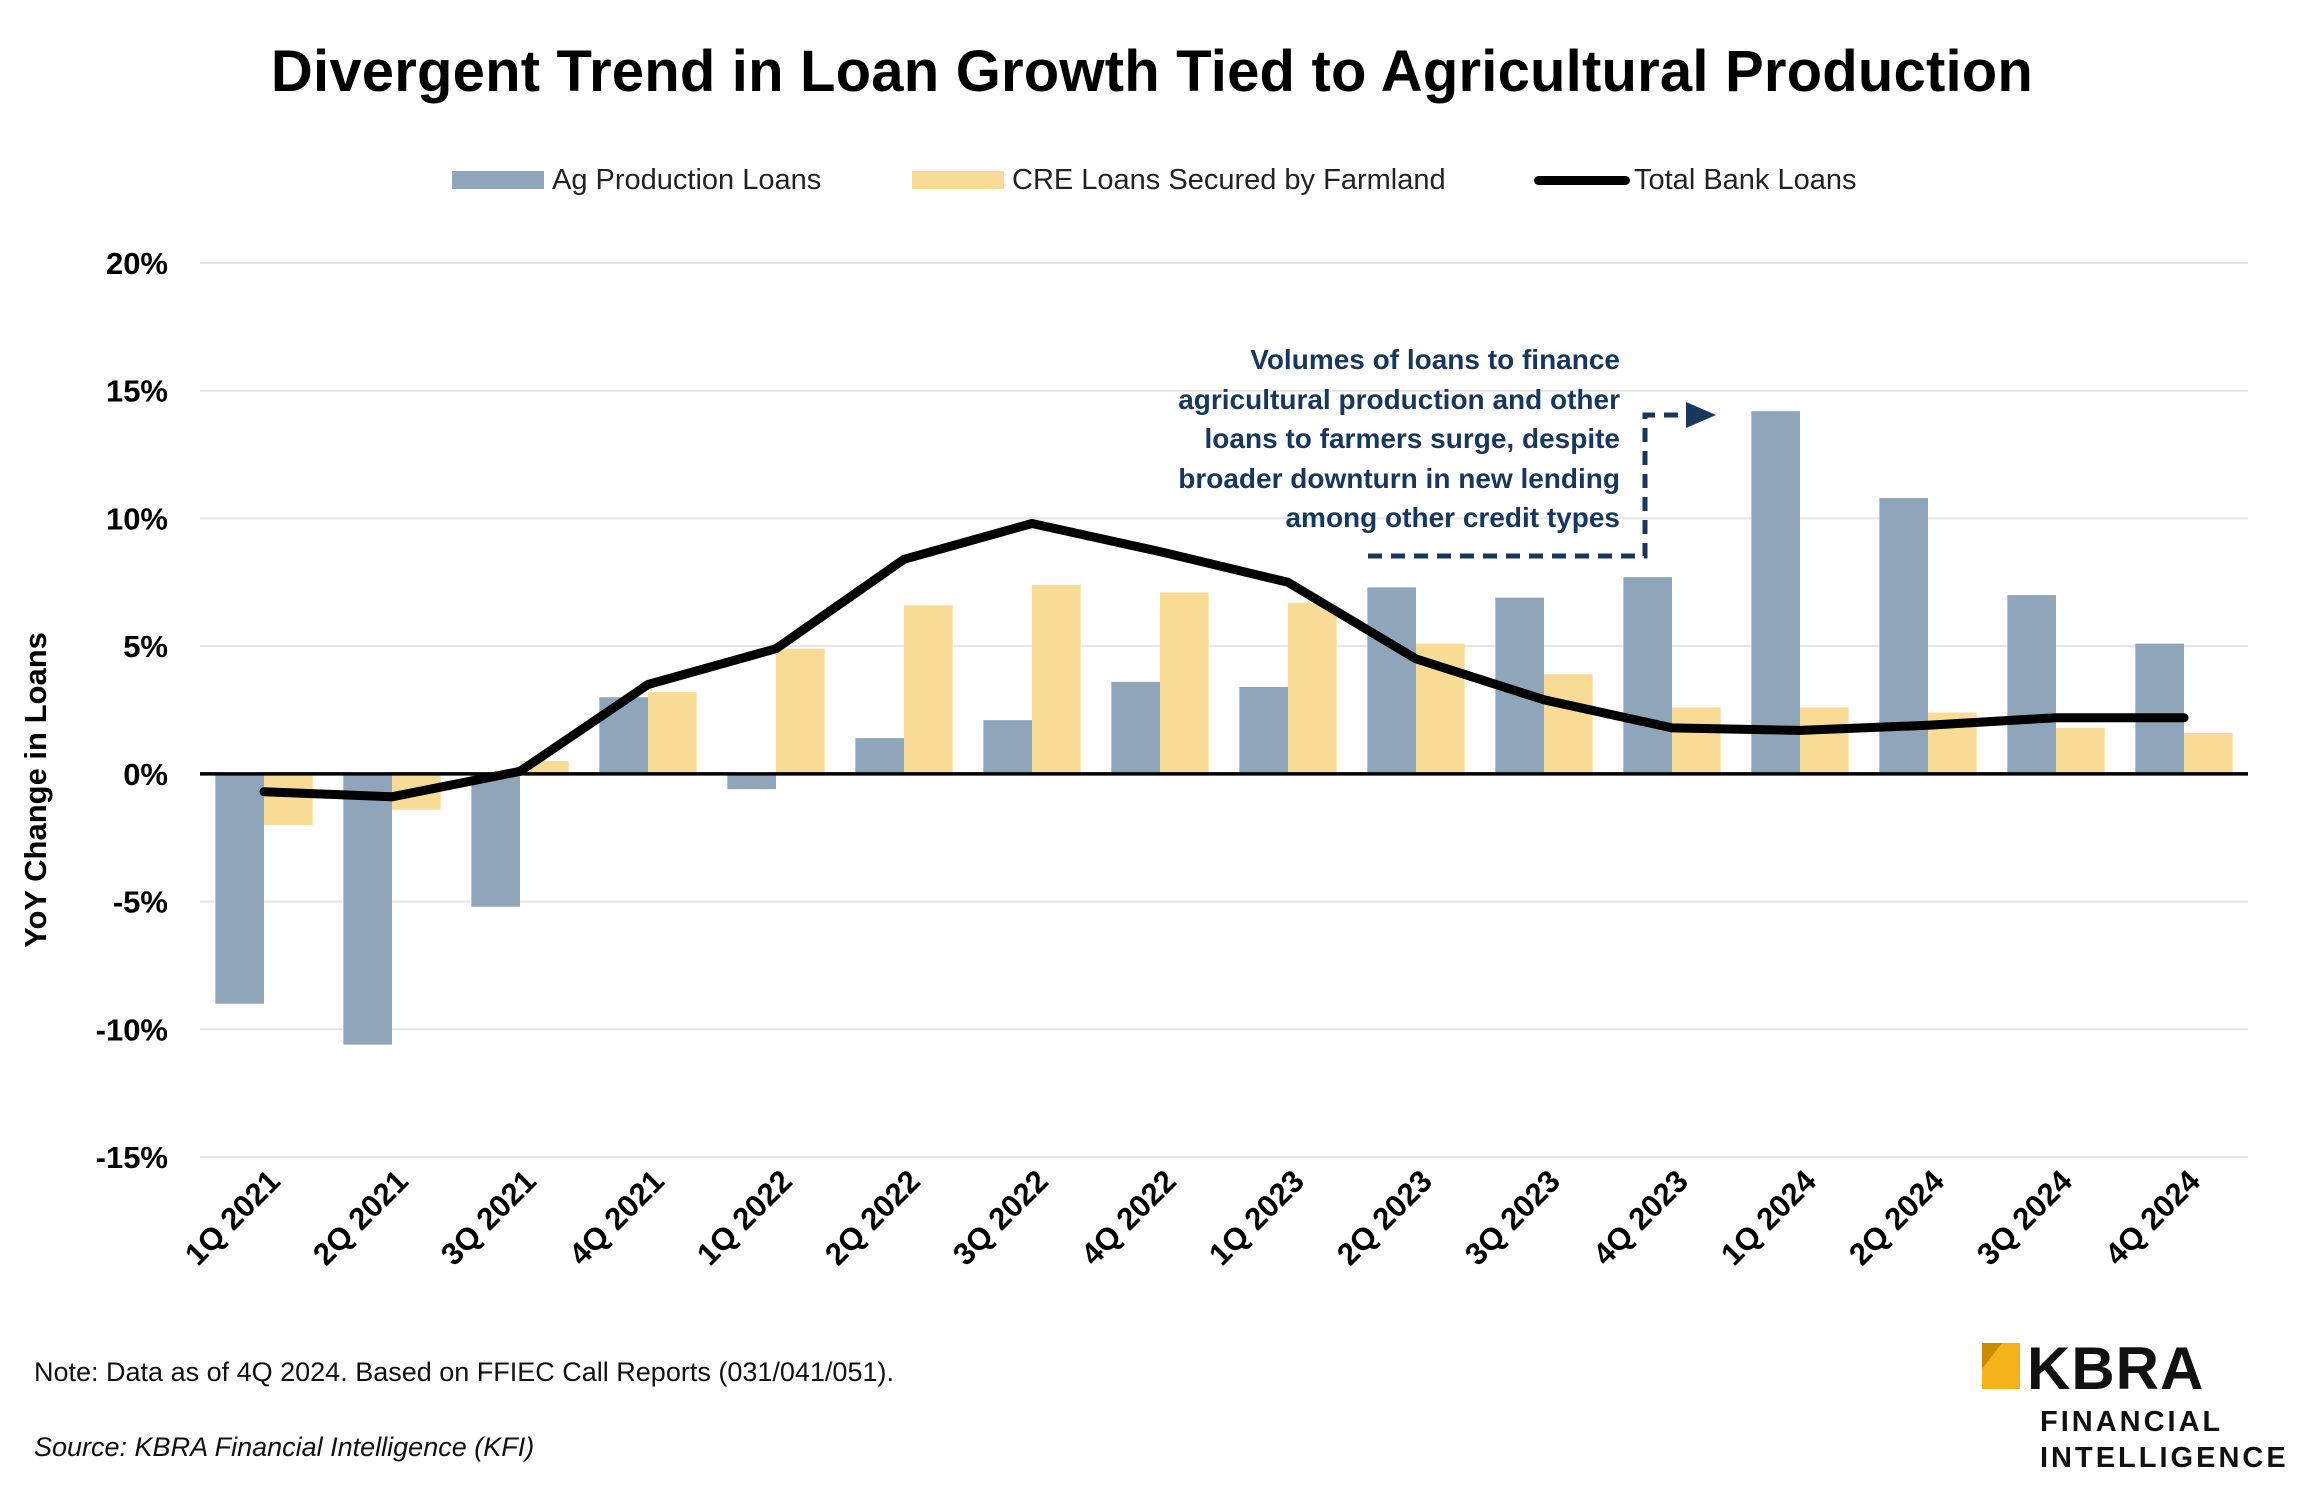 This screenshot has width=2304, height=1485. Describe the element at coordinates (132, 1157) in the screenshot. I see `y-tick-label: -15%` at that location.